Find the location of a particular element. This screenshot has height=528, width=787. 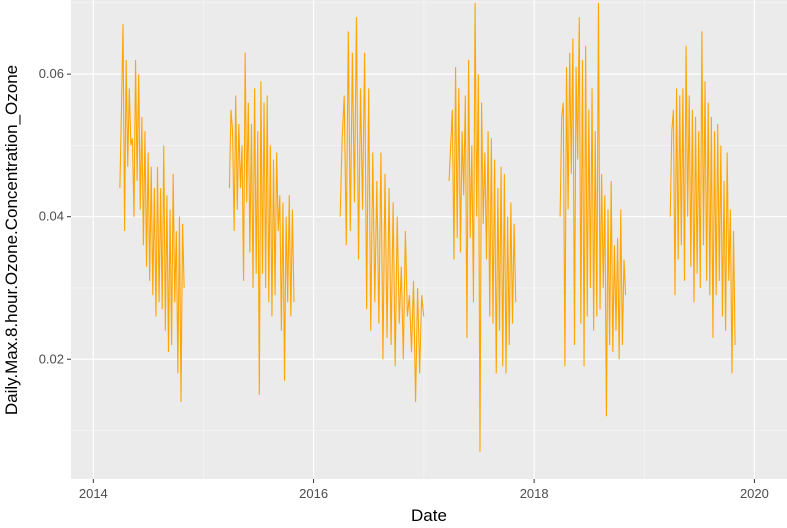

x-tick-label: 2014 is located at coordinates (93, 493).